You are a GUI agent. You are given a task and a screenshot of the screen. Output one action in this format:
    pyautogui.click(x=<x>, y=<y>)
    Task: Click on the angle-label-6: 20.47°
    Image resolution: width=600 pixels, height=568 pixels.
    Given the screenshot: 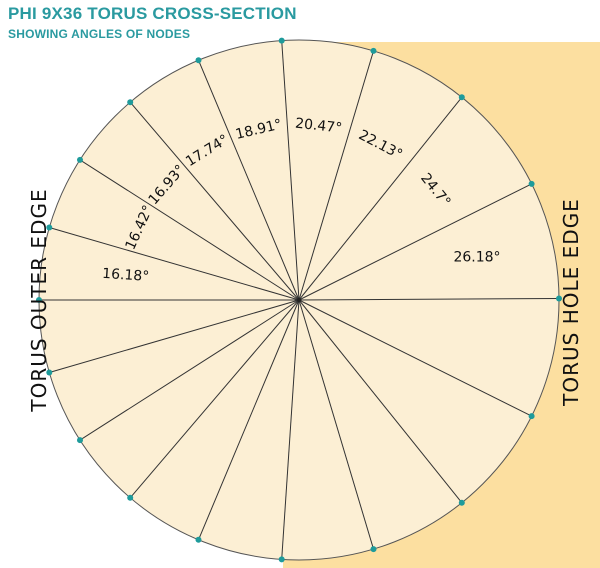 What is the action you would take?
    pyautogui.click(x=318, y=126)
    